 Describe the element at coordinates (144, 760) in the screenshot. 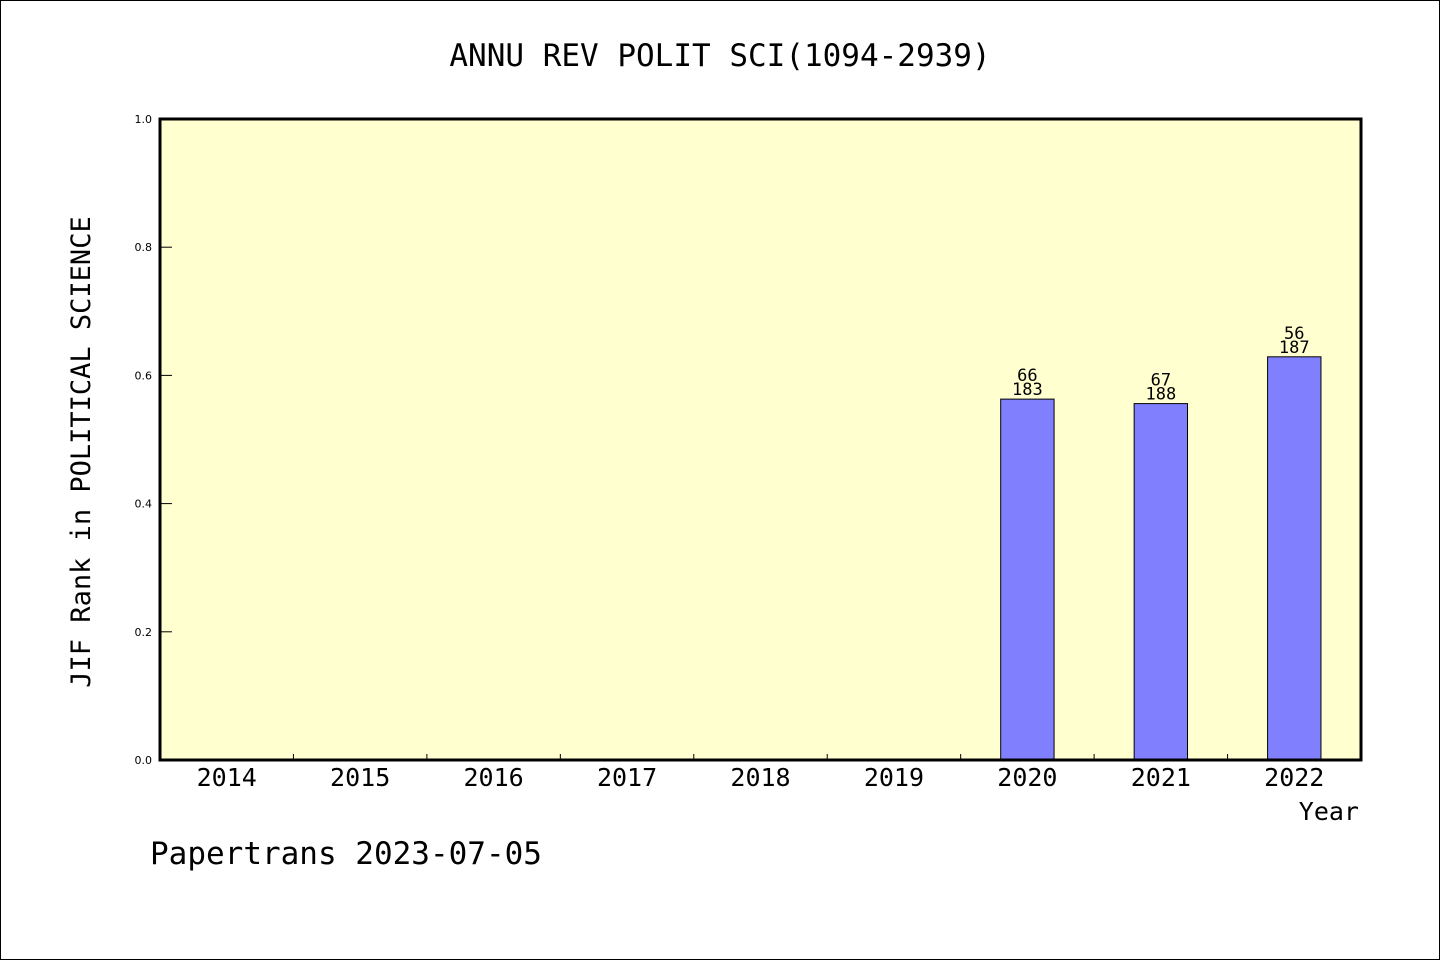

I see `y-tick-label-0.0: 0.0` at that location.